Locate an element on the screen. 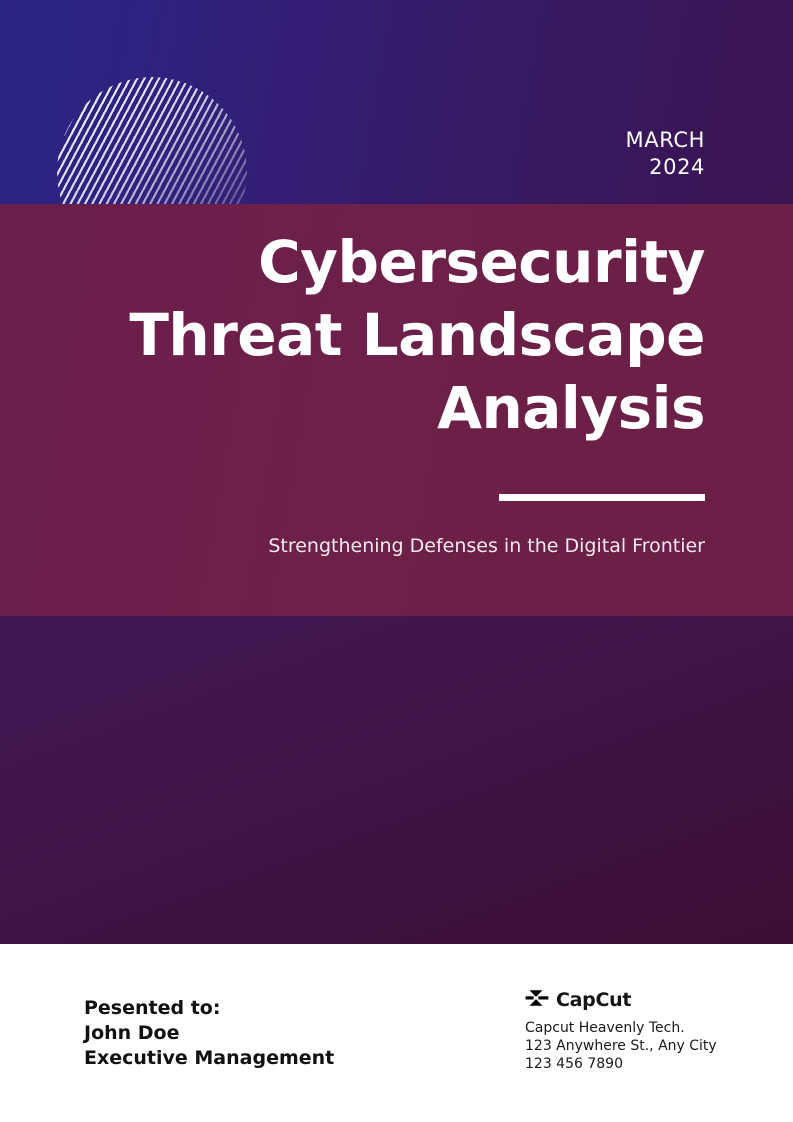  date-year: 2024 is located at coordinates (677, 167).